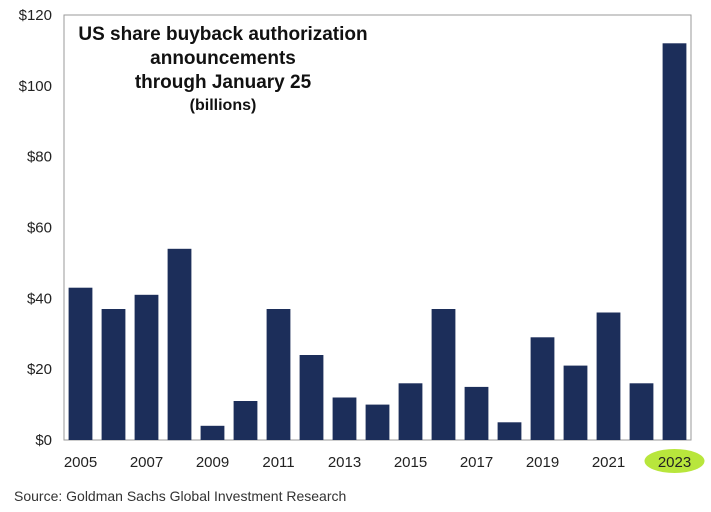  I want to click on y-axis-ticks: $0 $20 $40 $60 $80 $100 $120, so click(35, 228).